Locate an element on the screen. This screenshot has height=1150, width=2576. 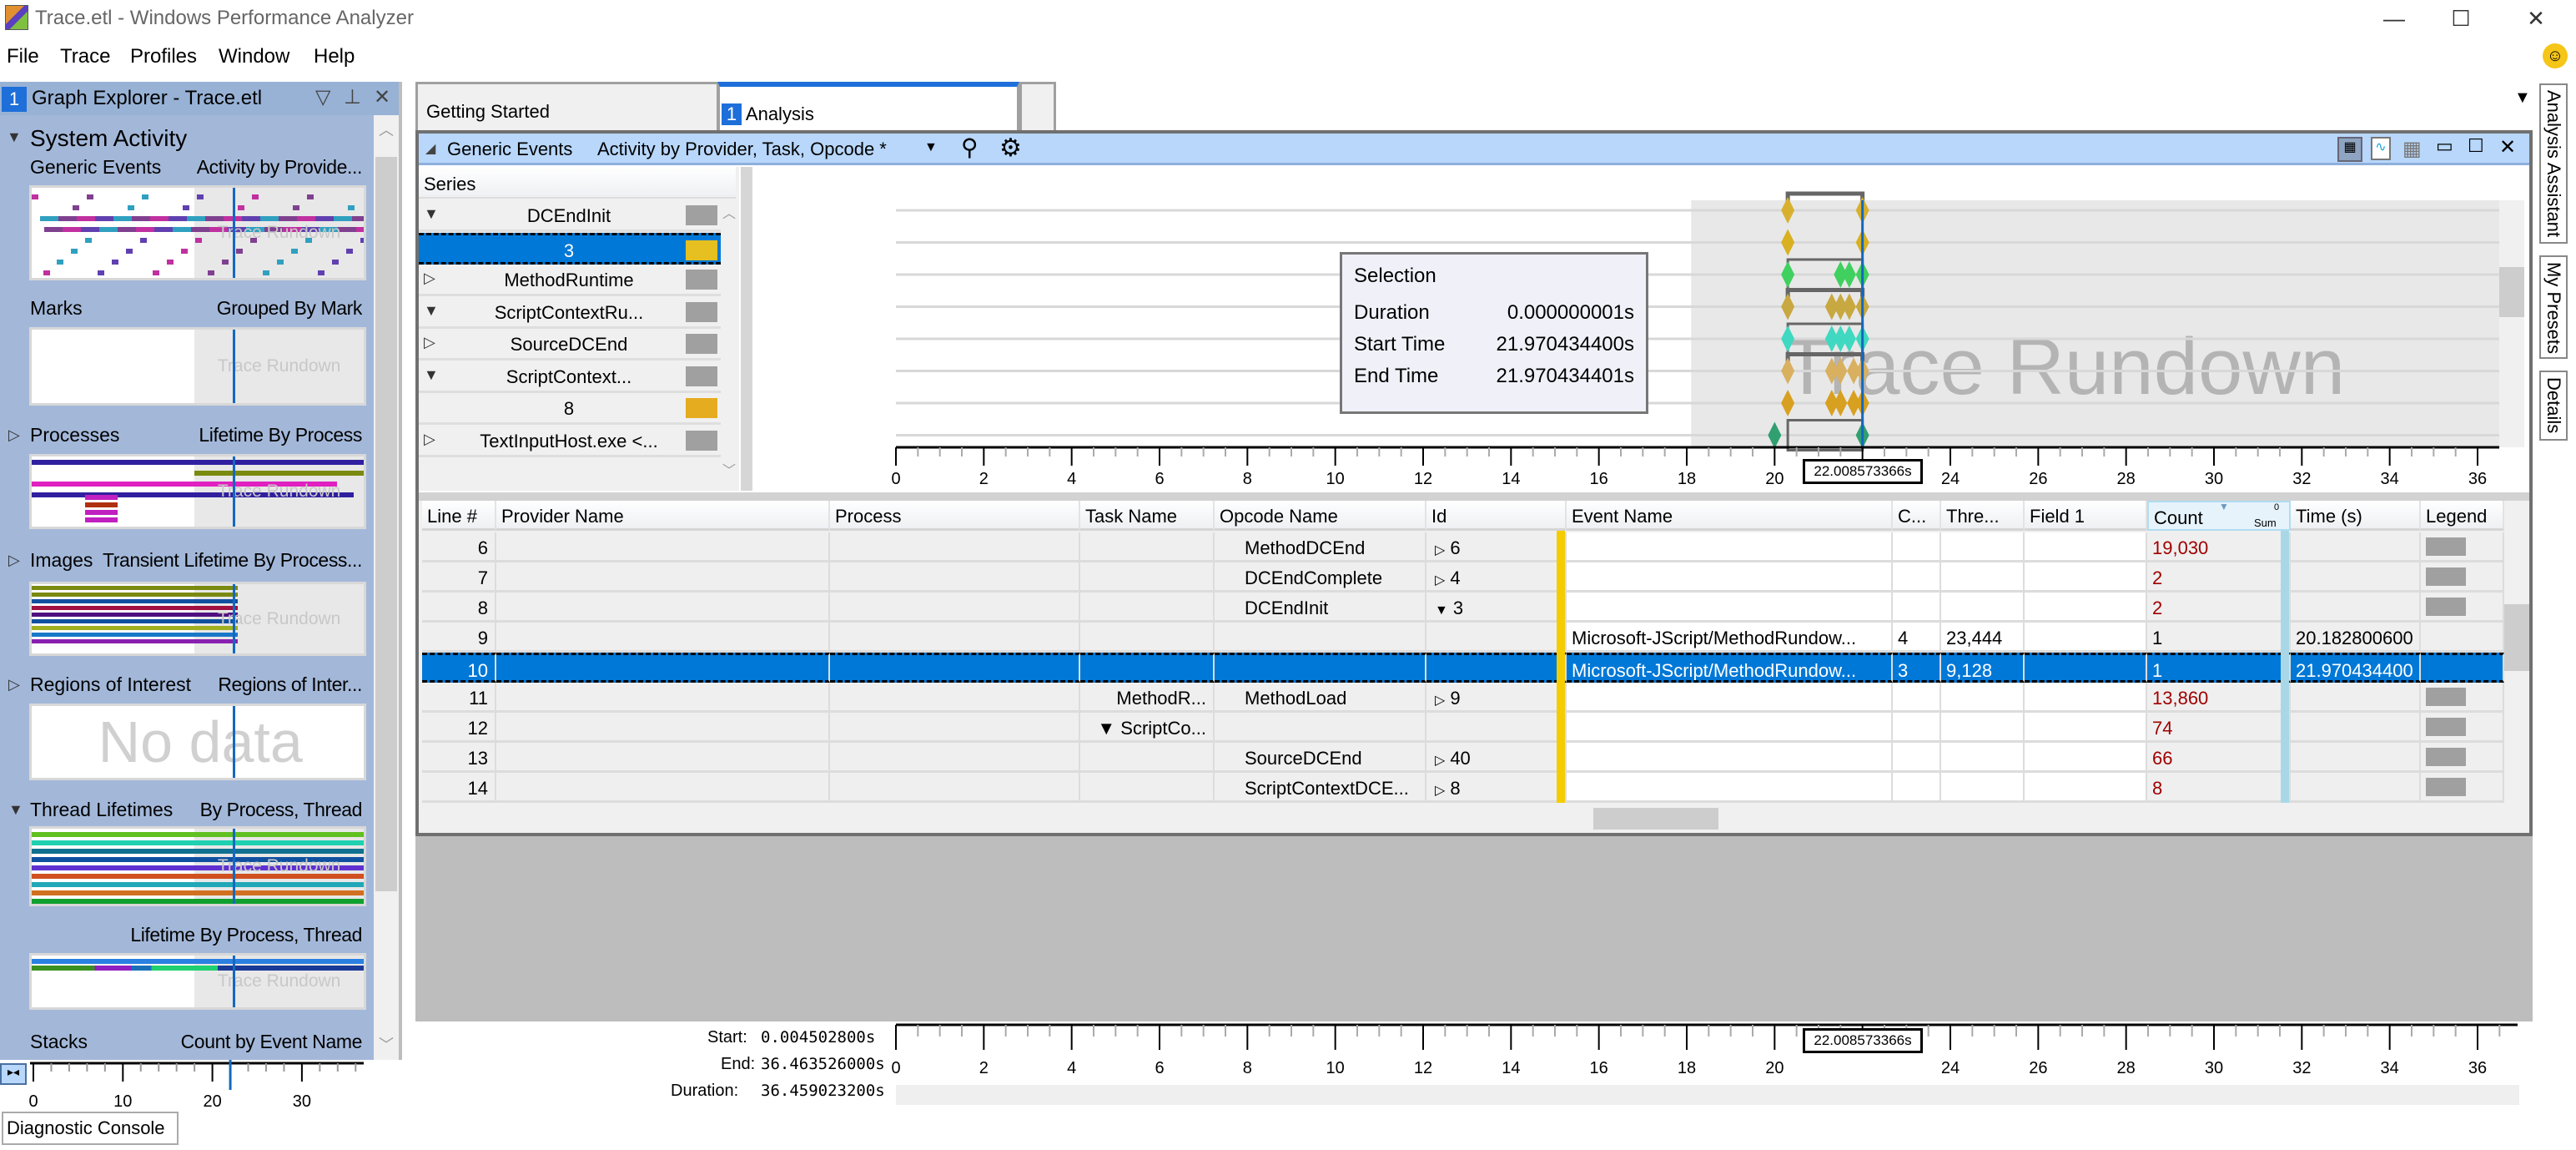
tab-my-presets: My Presets is located at coordinates (2553, 307).